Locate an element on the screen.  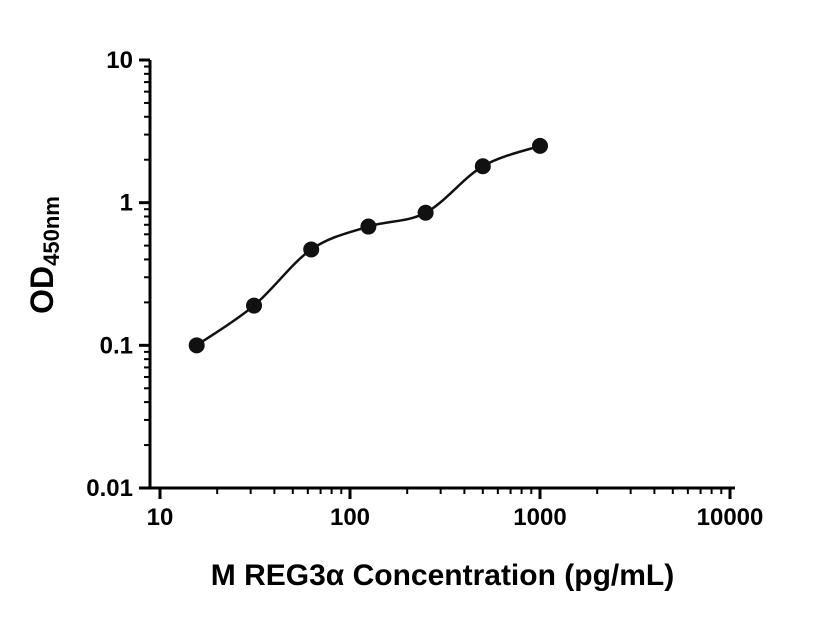
x-tick-label: 100 is located at coordinates (350, 517).